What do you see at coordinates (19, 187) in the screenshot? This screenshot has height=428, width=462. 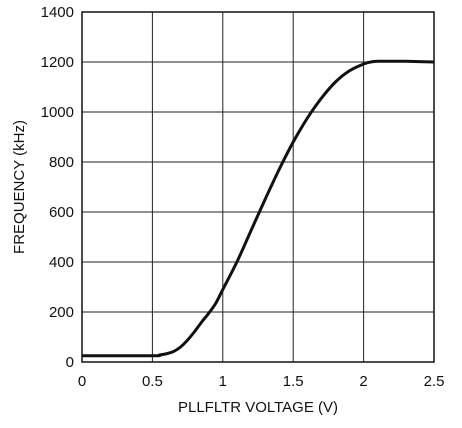 I see `y-axis-title: FREQUENCY (kHz)` at bounding box center [19, 187].